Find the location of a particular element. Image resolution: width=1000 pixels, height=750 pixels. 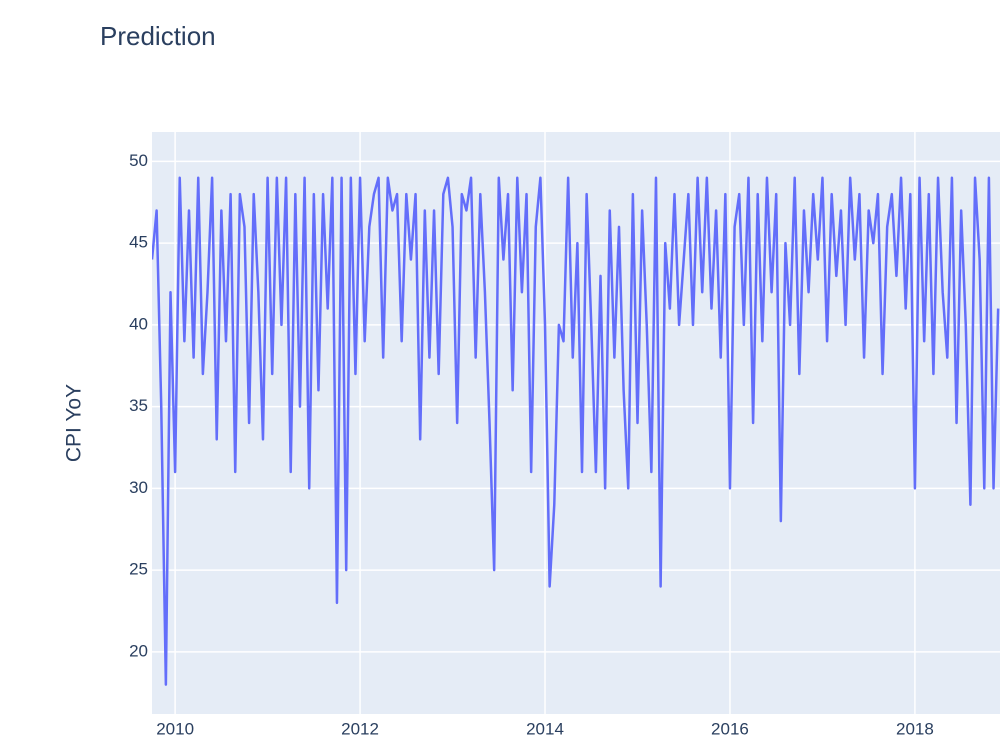

x-tick-label: 2016 is located at coordinates (730, 728).